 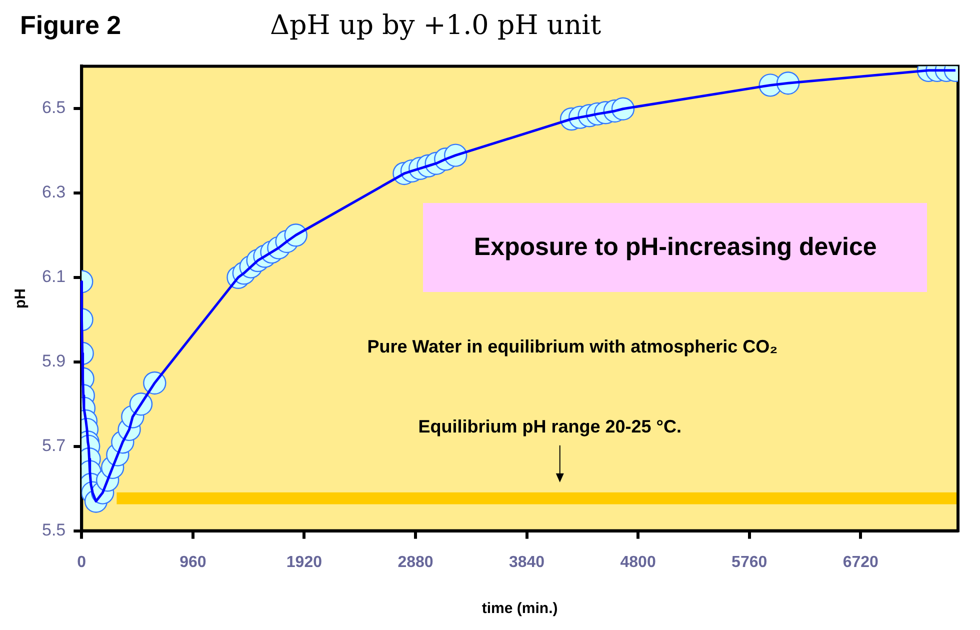 What do you see at coordinates (54, 276) in the screenshot?
I see `y-tick-label: 6.1` at bounding box center [54, 276].